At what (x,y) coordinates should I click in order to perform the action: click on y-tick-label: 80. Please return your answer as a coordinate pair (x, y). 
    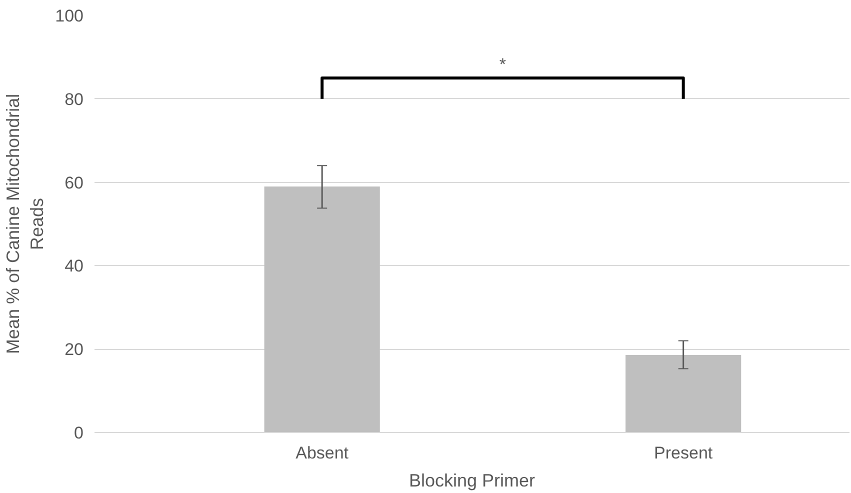
    Looking at the image, I should click on (74, 99).